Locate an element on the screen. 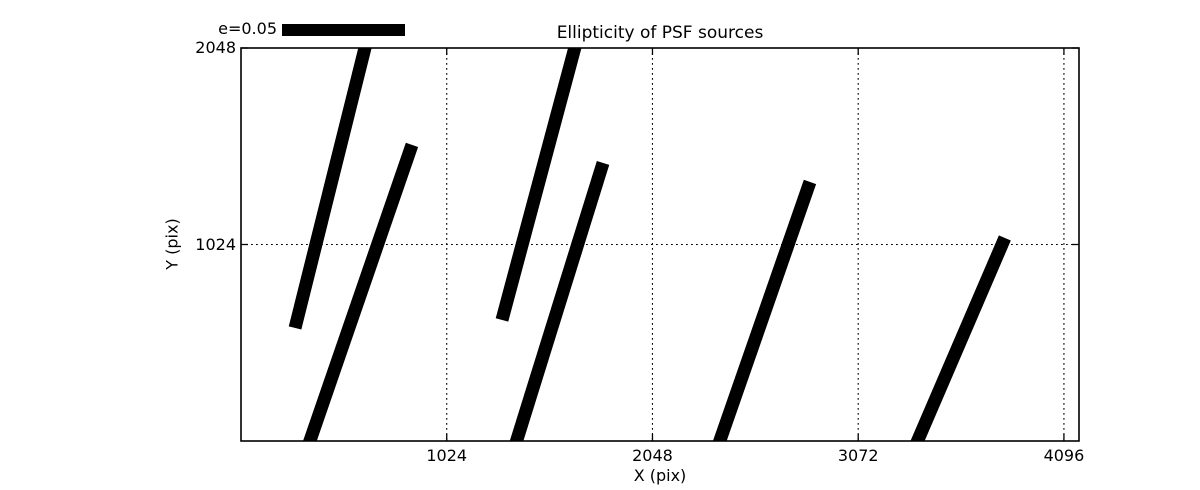 The height and width of the screenshot is (490, 1200). x-tick-label: 4096 is located at coordinates (1064, 455).